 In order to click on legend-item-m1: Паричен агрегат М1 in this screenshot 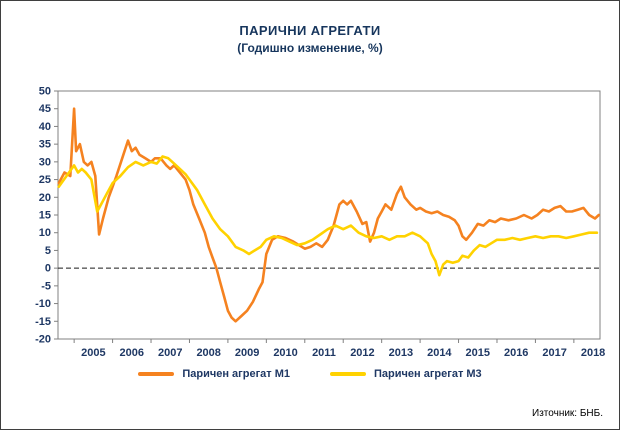, I will do `click(214, 374)`.